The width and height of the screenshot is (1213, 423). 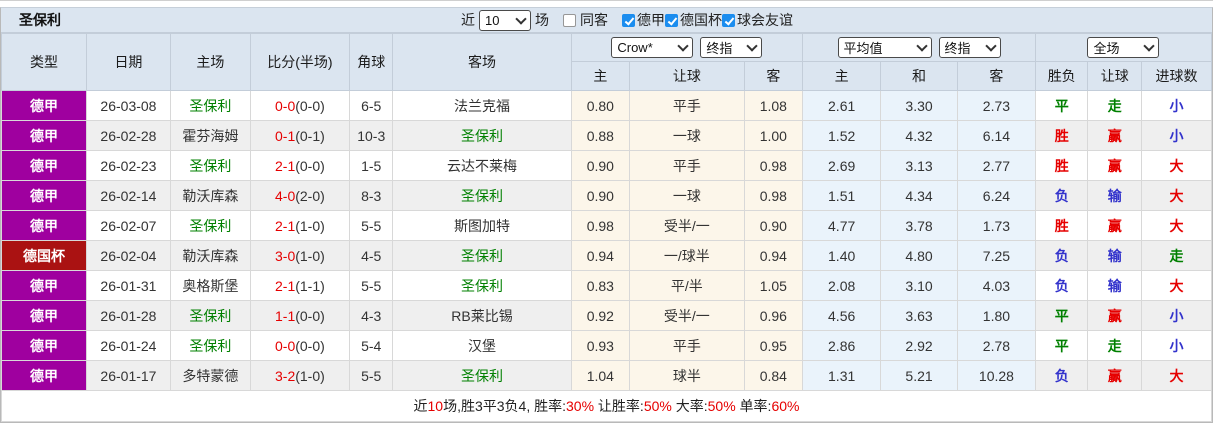 What do you see at coordinates (996, 255) in the screenshot?
I see `euro-away-odds: 7.25` at bounding box center [996, 255].